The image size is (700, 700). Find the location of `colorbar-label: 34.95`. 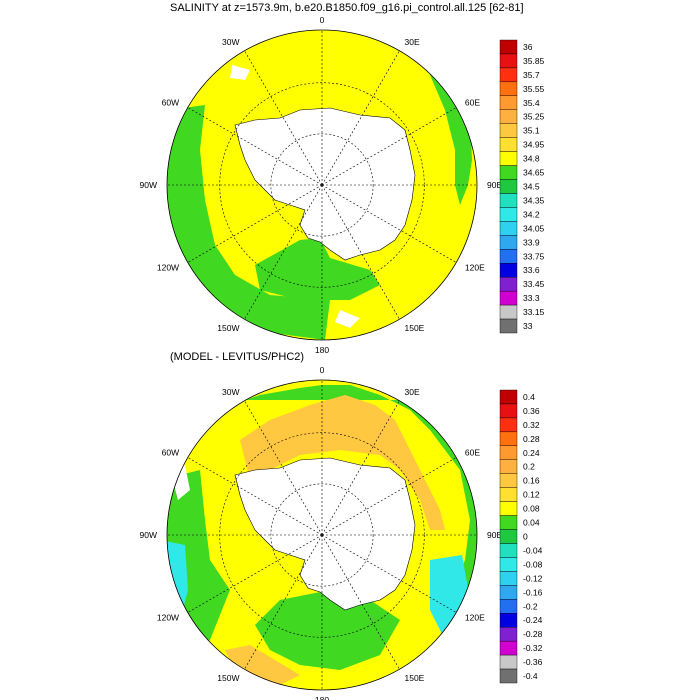

colorbar-label: 34.95 is located at coordinates (534, 145).